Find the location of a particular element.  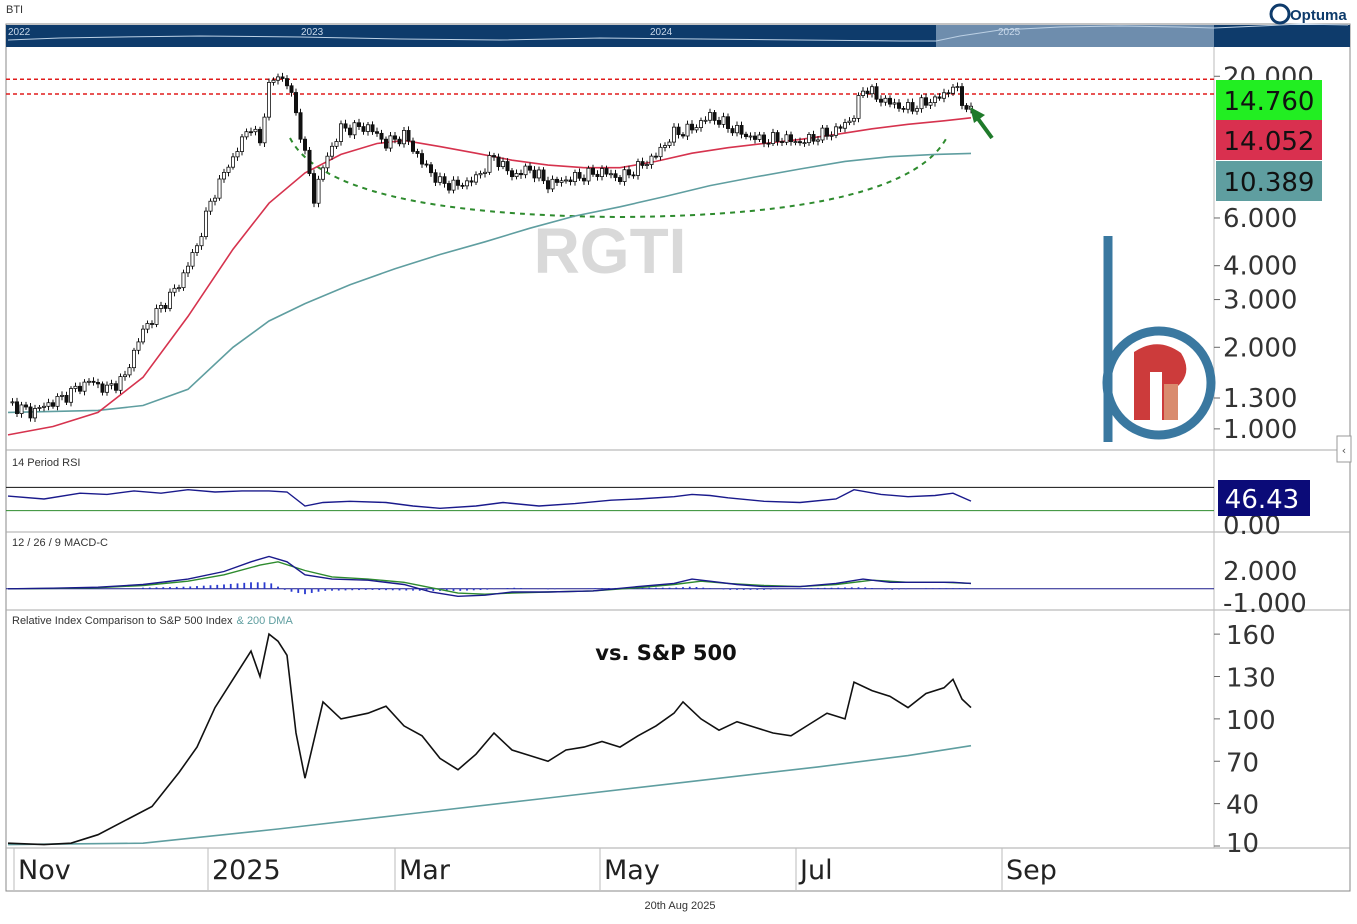

price-badge-value: 14.052 is located at coordinates (1269, 142).